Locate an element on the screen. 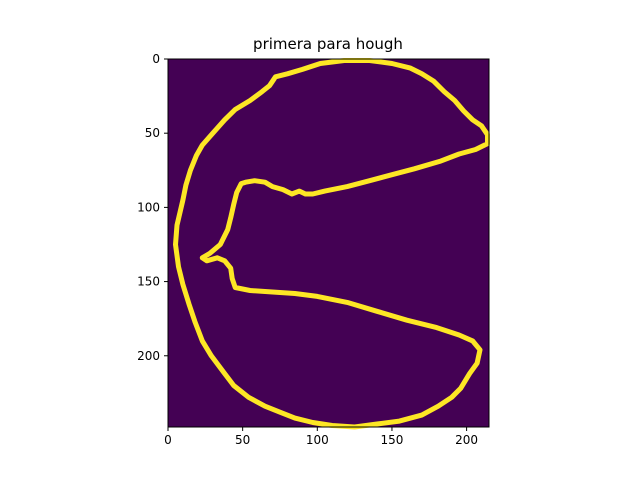 The height and width of the screenshot is (480, 640). x-tick-label: 100 is located at coordinates (317, 440).